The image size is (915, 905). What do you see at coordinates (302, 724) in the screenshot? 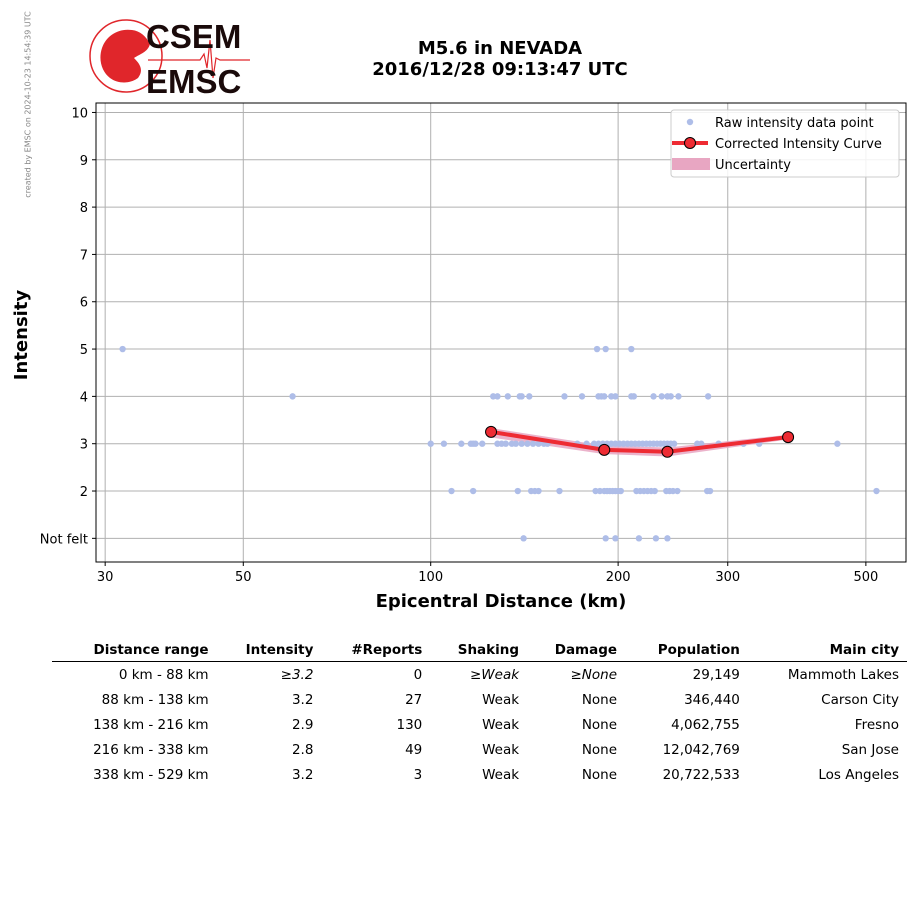
I see `table-cell: 2.9` at bounding box center [302, 724].